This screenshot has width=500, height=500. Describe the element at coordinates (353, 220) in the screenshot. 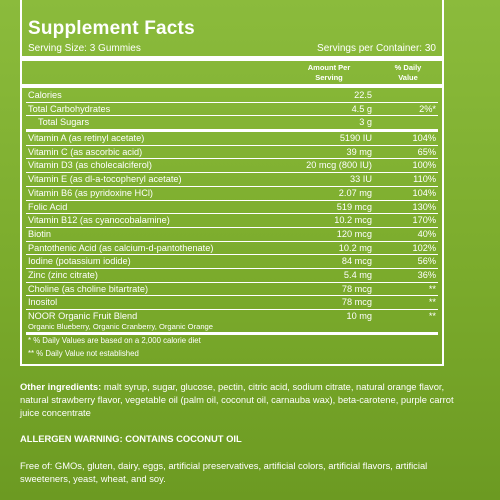

I see `nutrient-amount: 10.2 mcg` at that location.